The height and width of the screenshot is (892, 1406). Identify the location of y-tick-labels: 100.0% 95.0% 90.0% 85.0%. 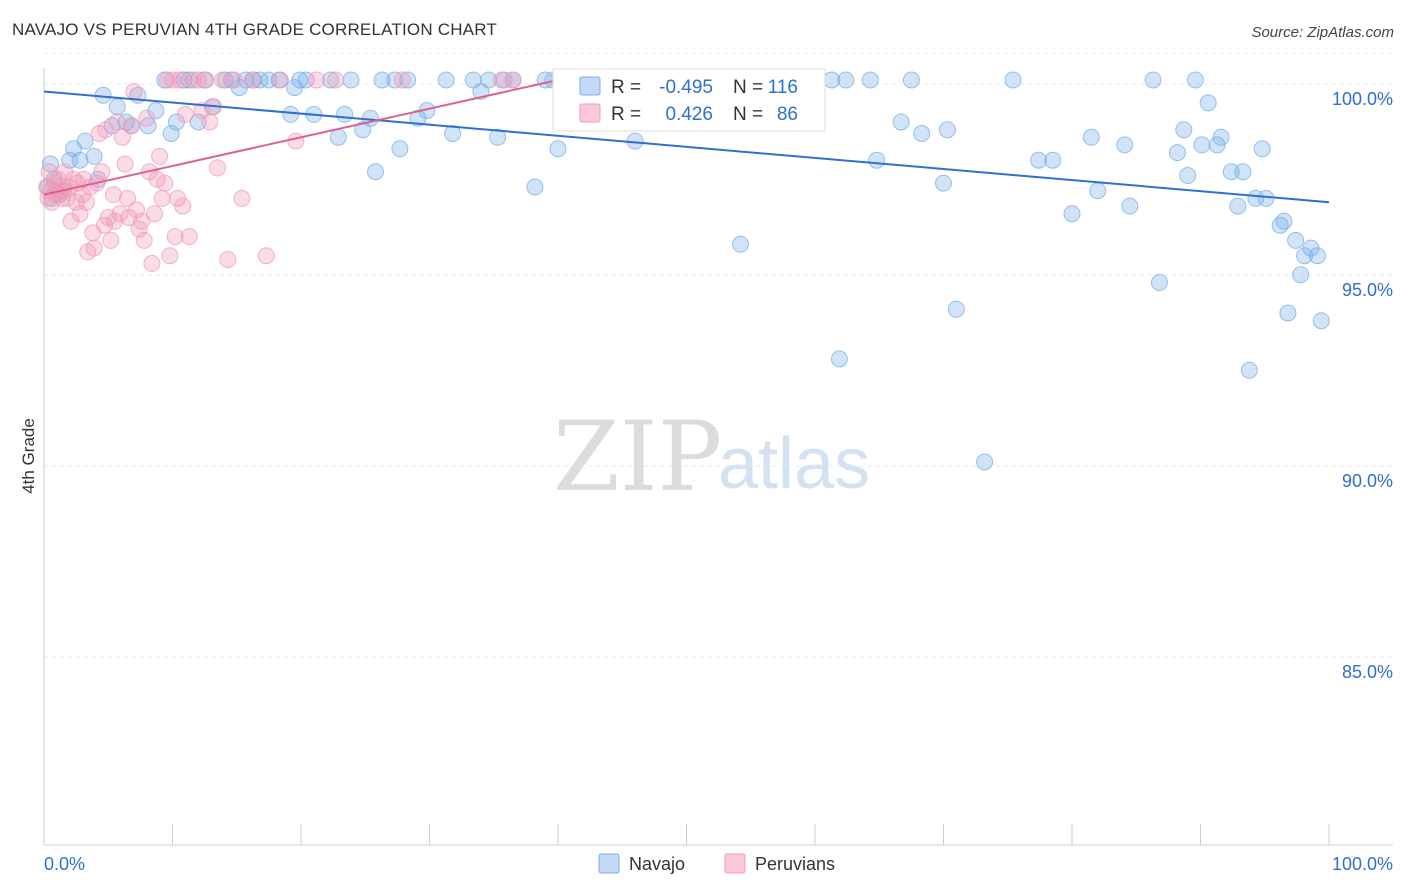
(1362, 385).